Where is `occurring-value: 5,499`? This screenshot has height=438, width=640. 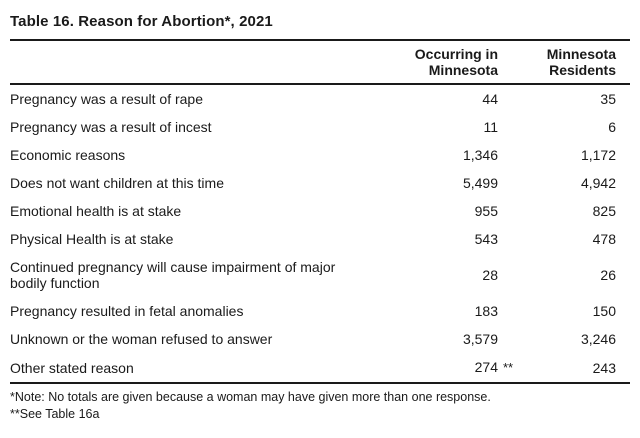
occurring-value: 5,499 is located at coordinates (480, 183).